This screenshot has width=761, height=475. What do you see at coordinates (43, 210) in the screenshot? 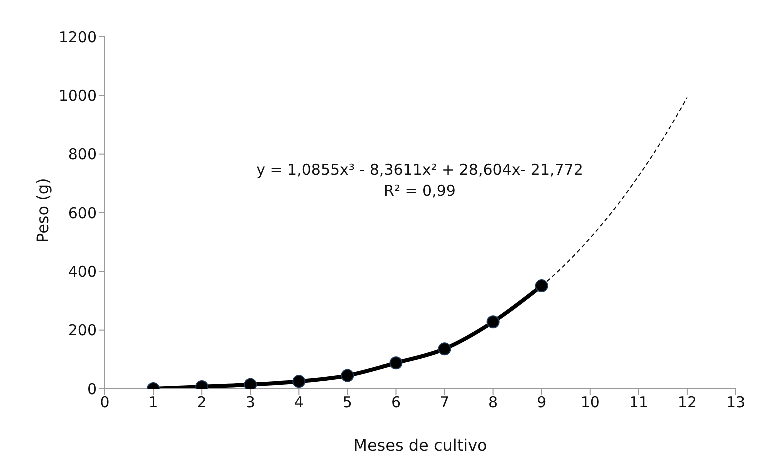
I see `y-axis-title: Peso (g)` at bounding box center [43, 210].